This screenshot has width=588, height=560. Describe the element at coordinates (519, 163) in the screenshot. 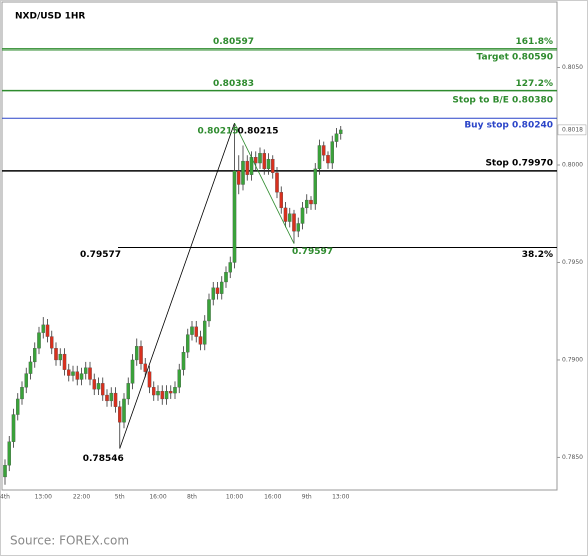

I see `level-label: Stop 0.79970` at that location.